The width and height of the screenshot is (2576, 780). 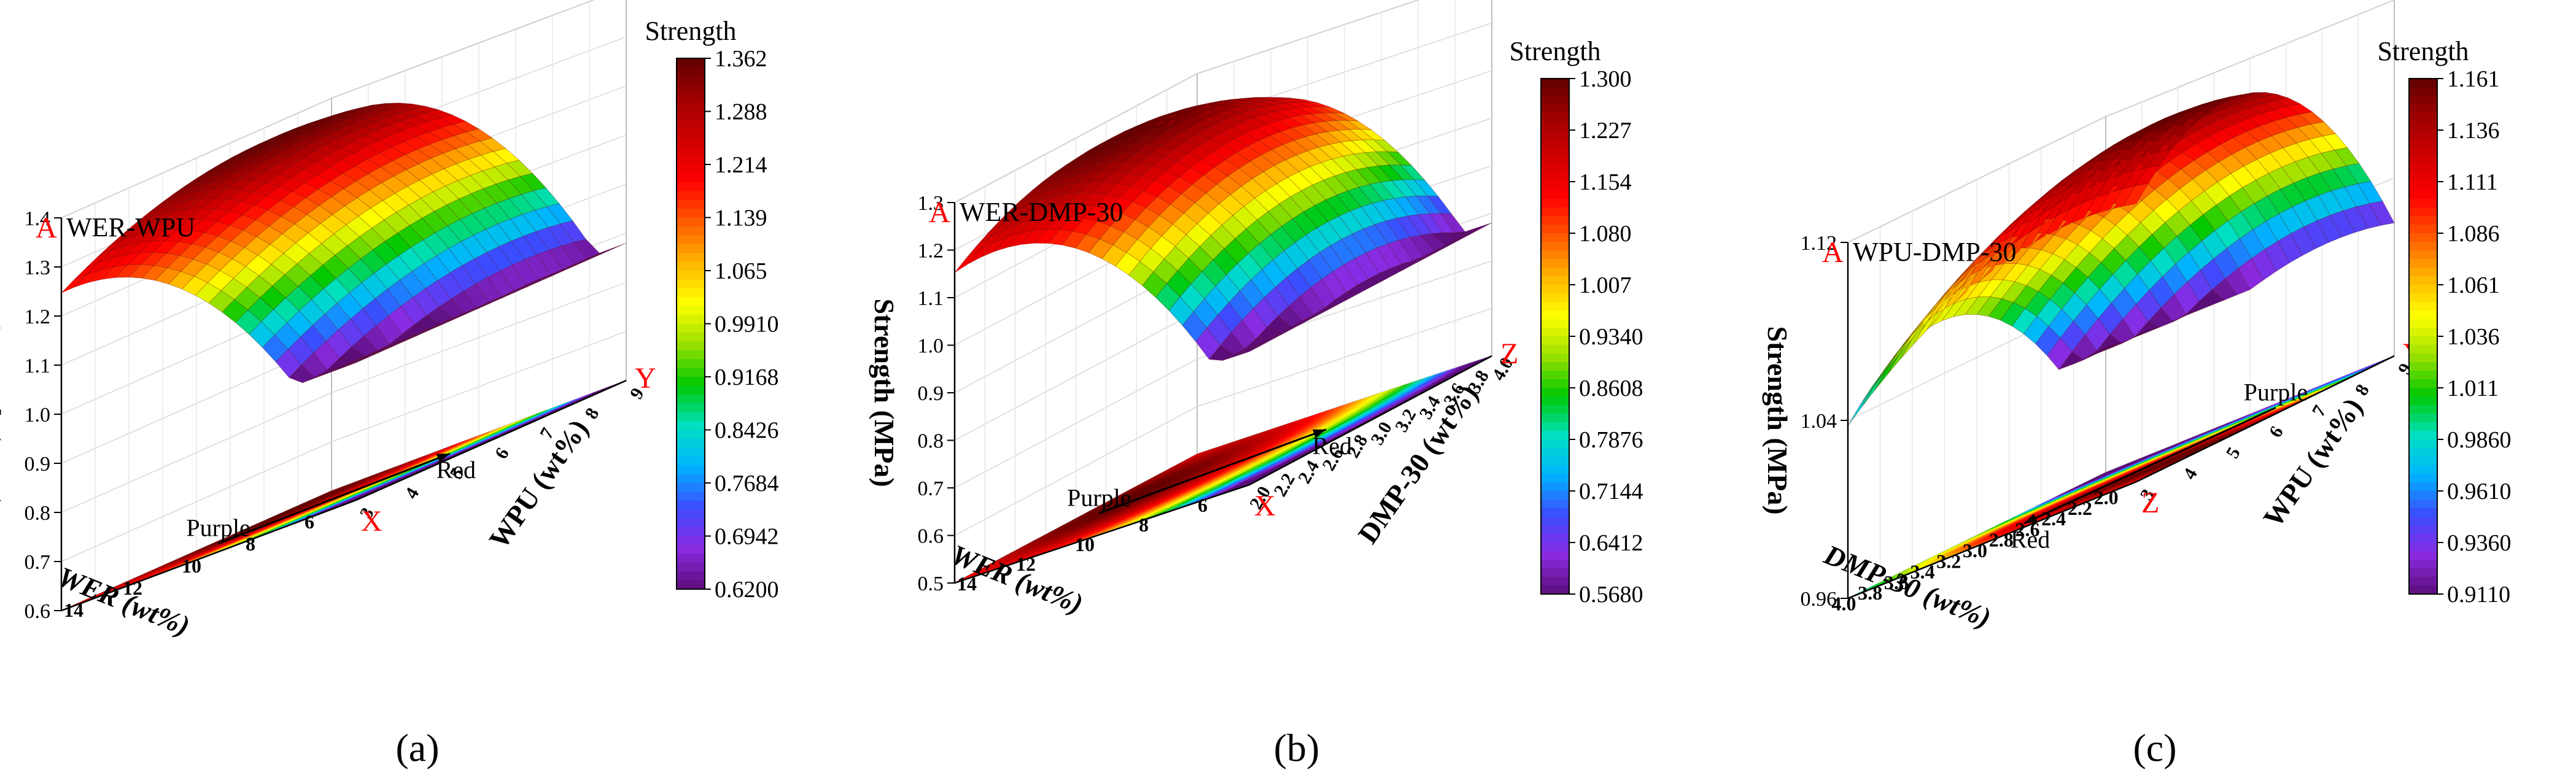 I want to click on corner-label-y: Z, so click(x=1509, y=354).